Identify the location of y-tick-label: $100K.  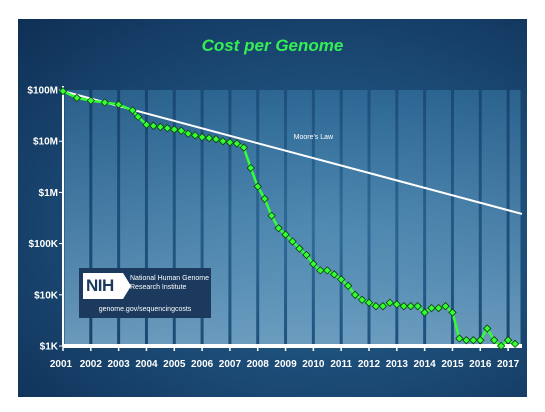
(44, 244).